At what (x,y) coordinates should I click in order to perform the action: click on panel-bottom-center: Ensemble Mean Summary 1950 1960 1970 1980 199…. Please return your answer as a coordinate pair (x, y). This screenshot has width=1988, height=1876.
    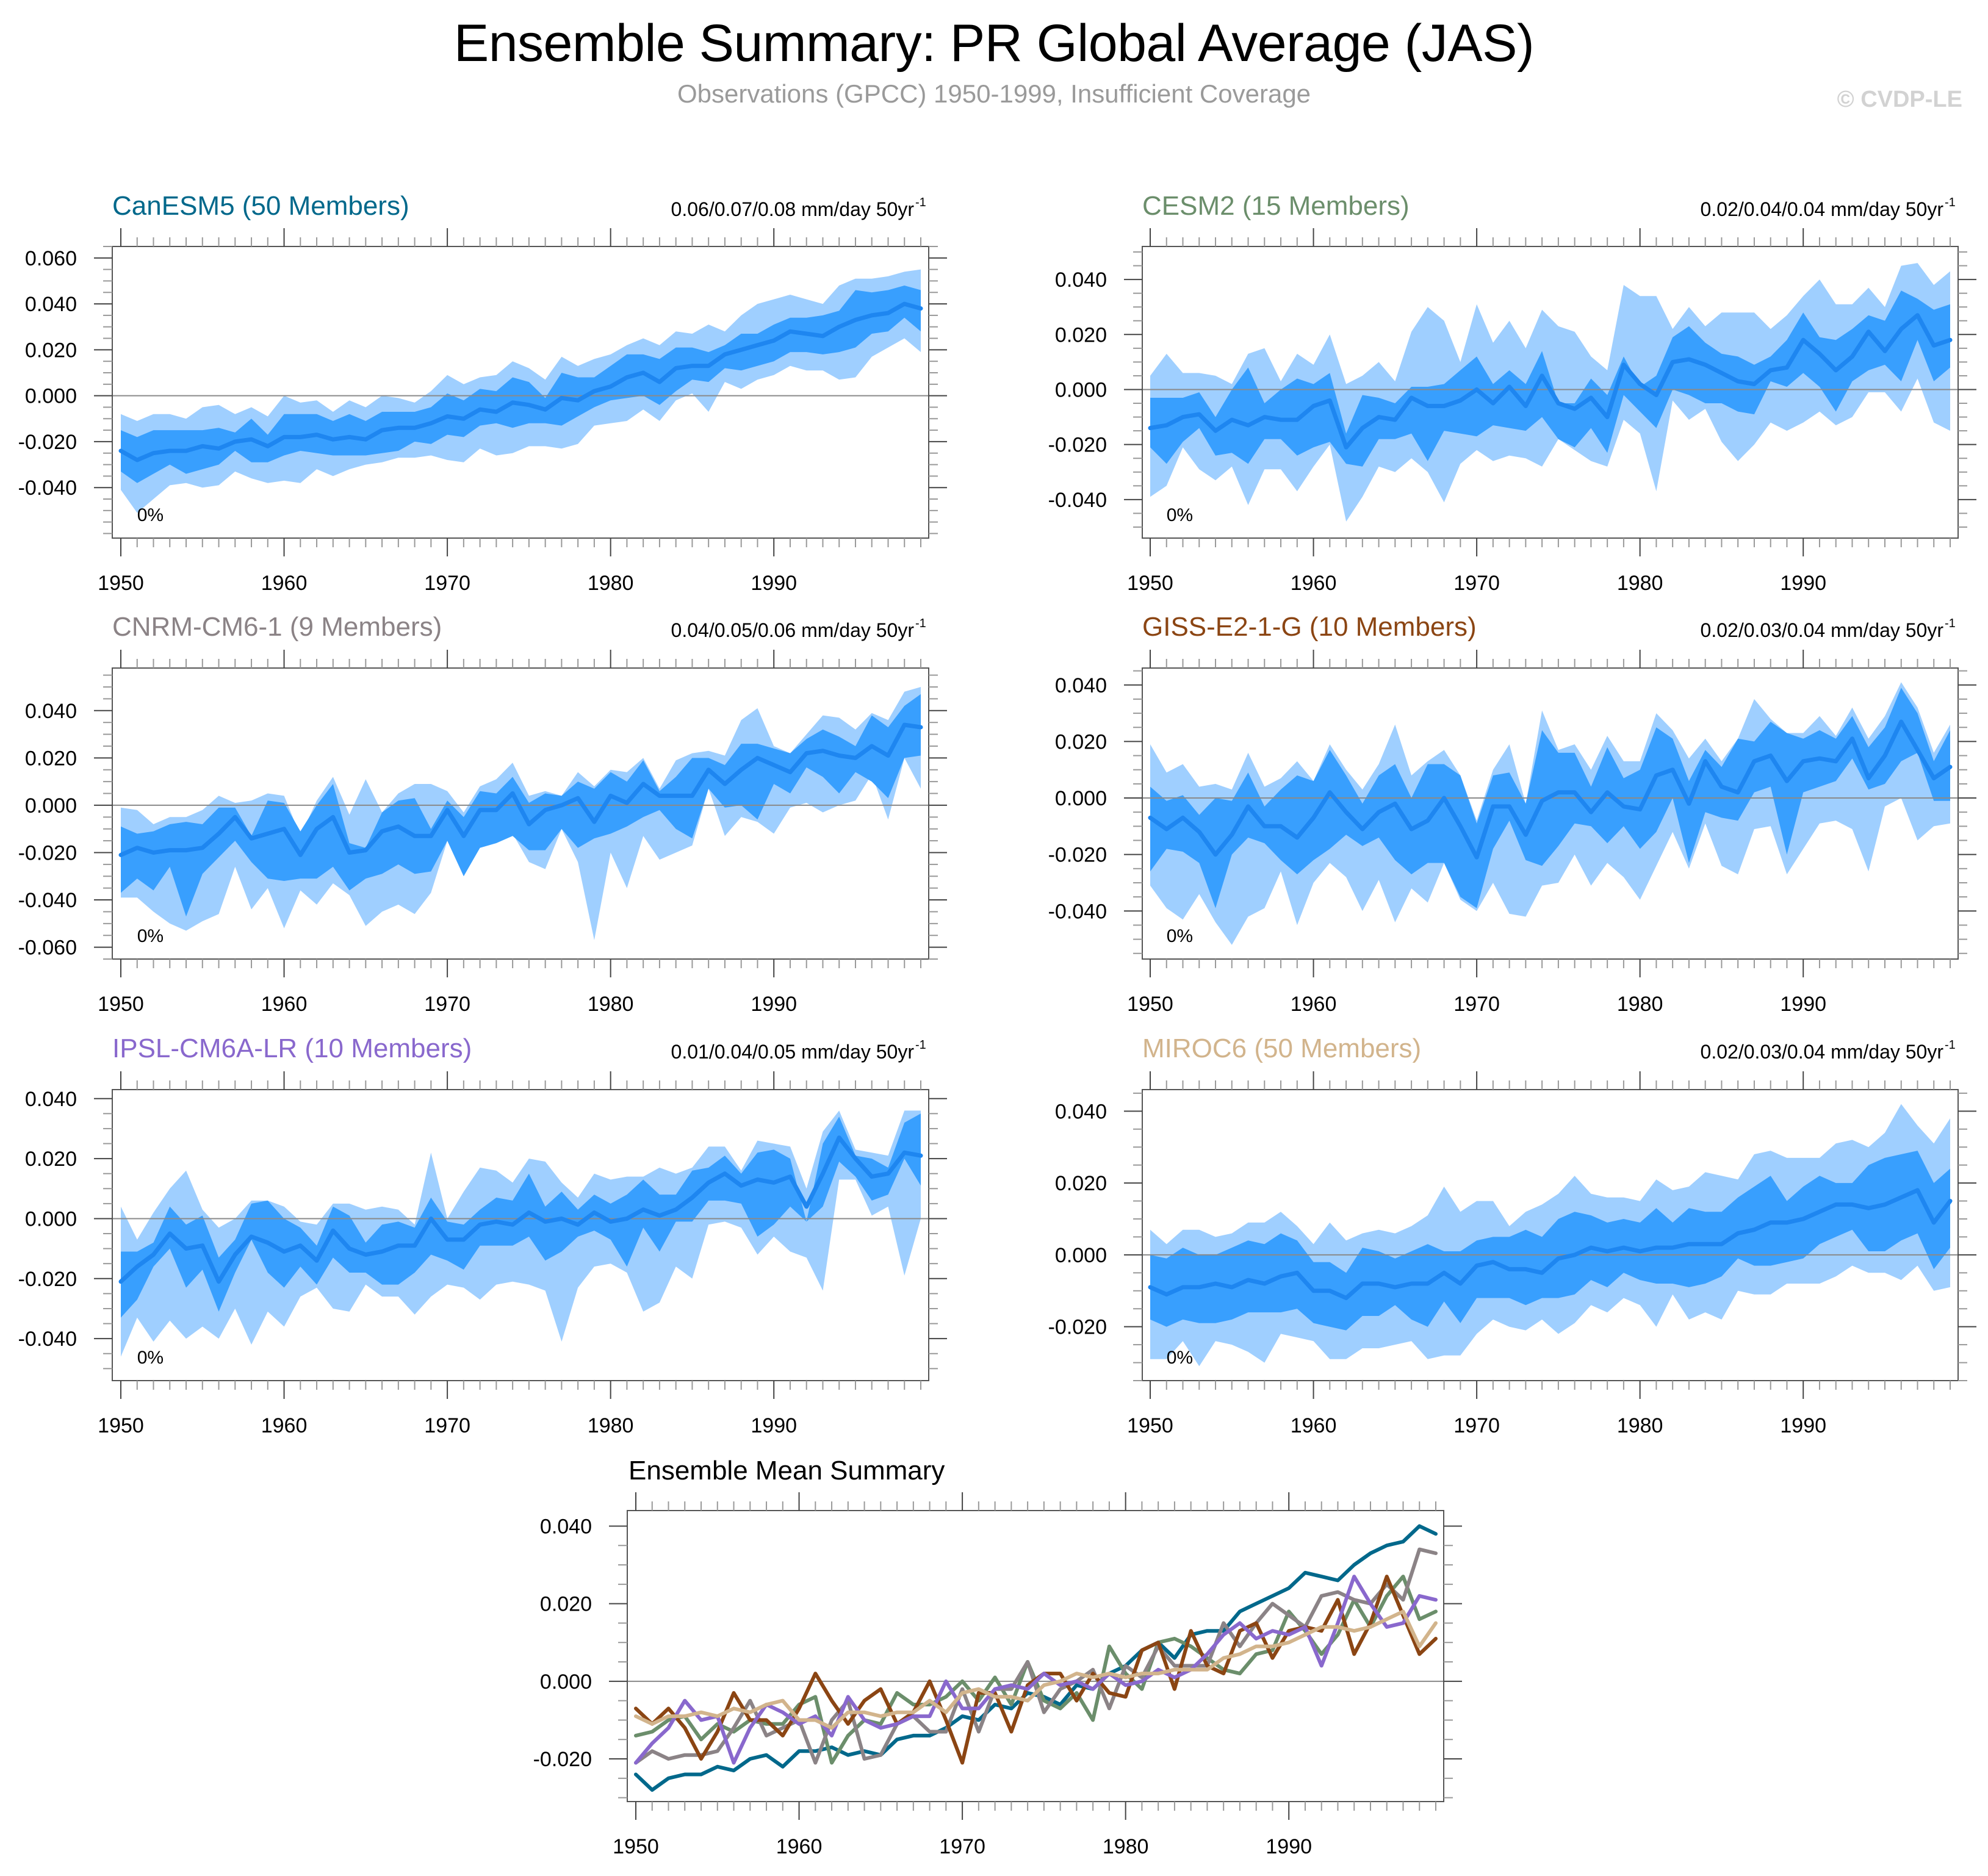
    Looking at the image, I should click on (997, 1657).